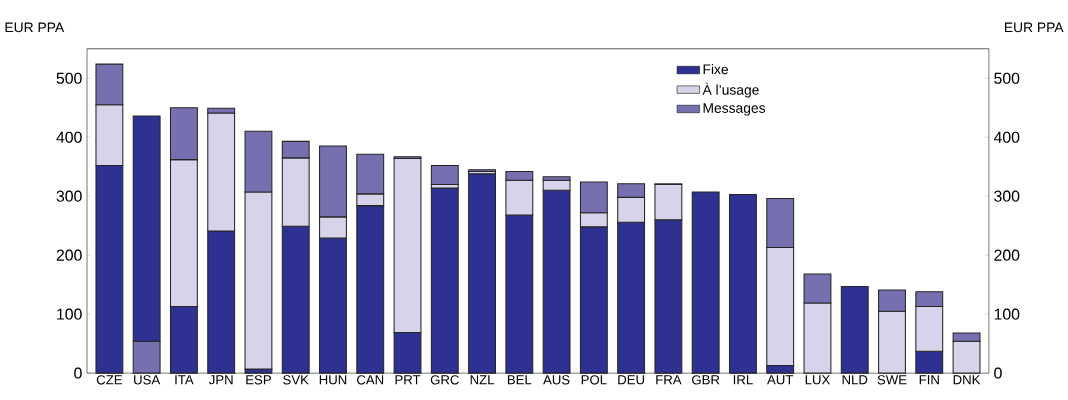 The height and width of the screenshot is (400, 1068). Describe the element at coordinates (967, 380) in the screenshot. I see `x-tick-label: DNK` at that location.